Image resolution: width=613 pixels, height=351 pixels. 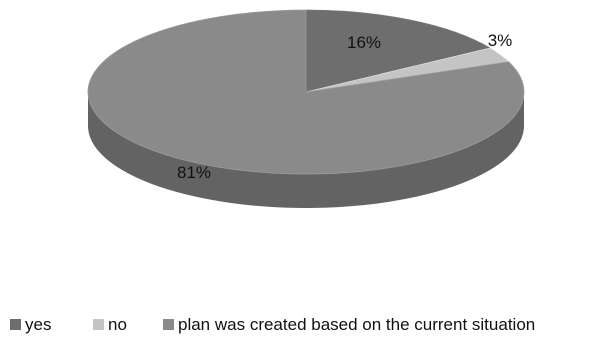 I want to click on legend-label-yes: yes, so click(x=38, y=324).